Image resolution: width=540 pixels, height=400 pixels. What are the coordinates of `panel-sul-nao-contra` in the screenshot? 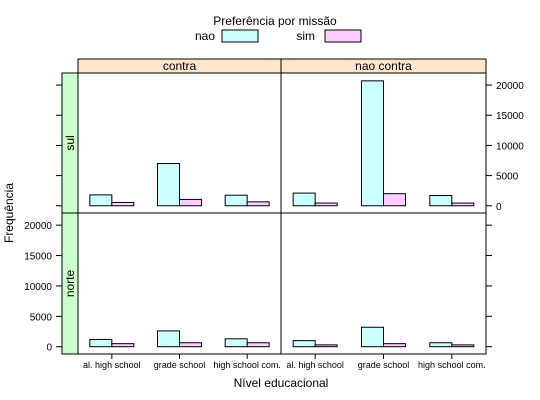 It's located at (383, 143).